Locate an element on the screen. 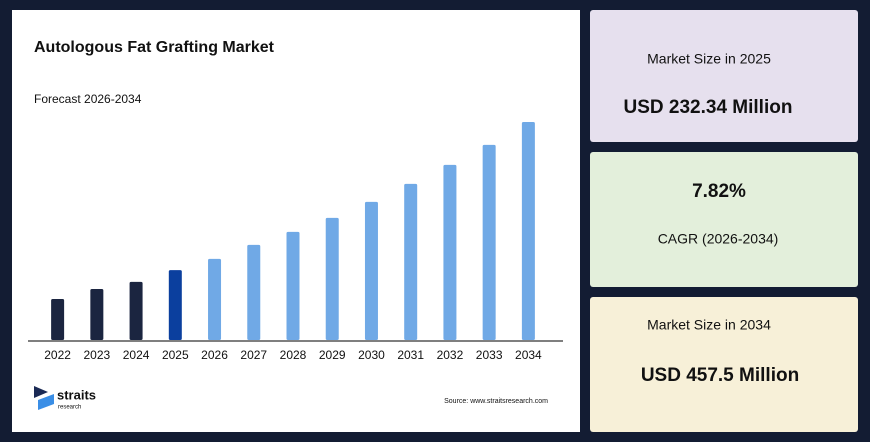 This screenshot has width=870, height=447. x-tick-label: 2033 is located at coordinates (489, 355).